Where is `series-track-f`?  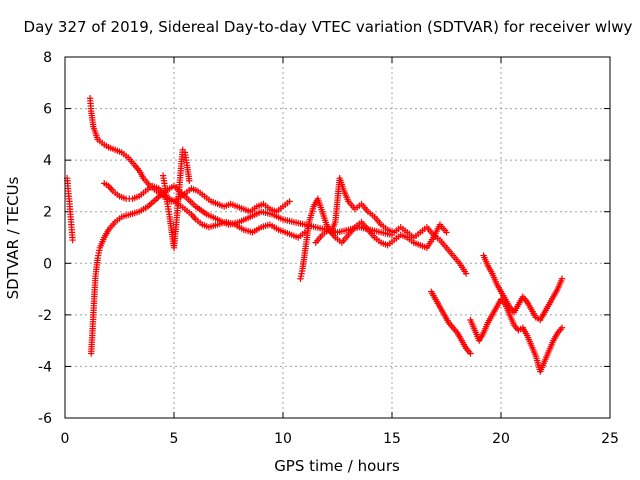 series-track-f is located at coordinates (383, 228).